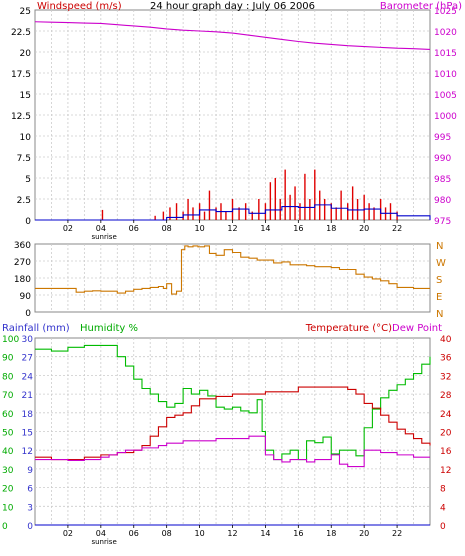 Image resolution: width=465 pixels, height=556 pixels. What do you see at coordinates (21, 33) in the screenshot?
I see `wind-ytick-label: 22.5` at bounding box center [21, 33].